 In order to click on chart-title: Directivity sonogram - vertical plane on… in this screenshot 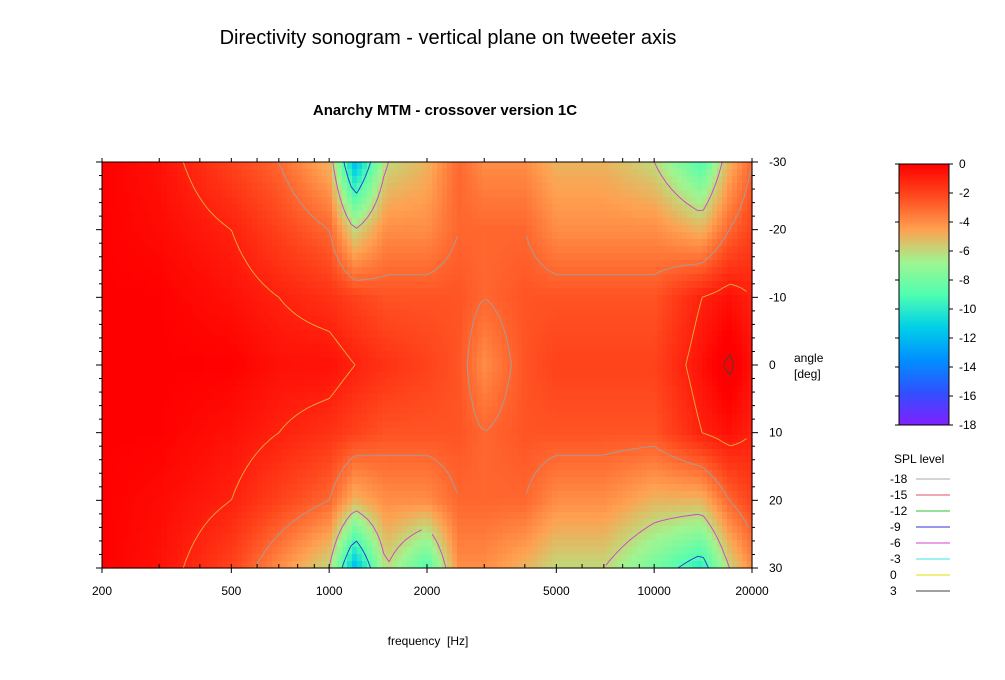, I will do `click(448, 38)`.